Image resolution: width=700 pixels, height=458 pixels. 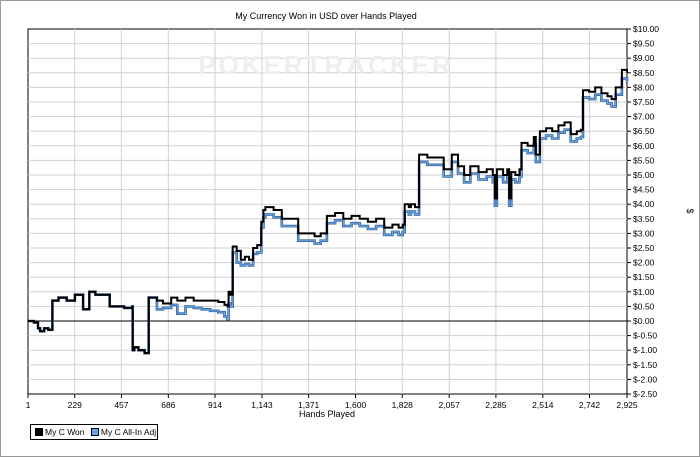 I want to click on legend-item-won: My C Won, so click(x=60, y=432).